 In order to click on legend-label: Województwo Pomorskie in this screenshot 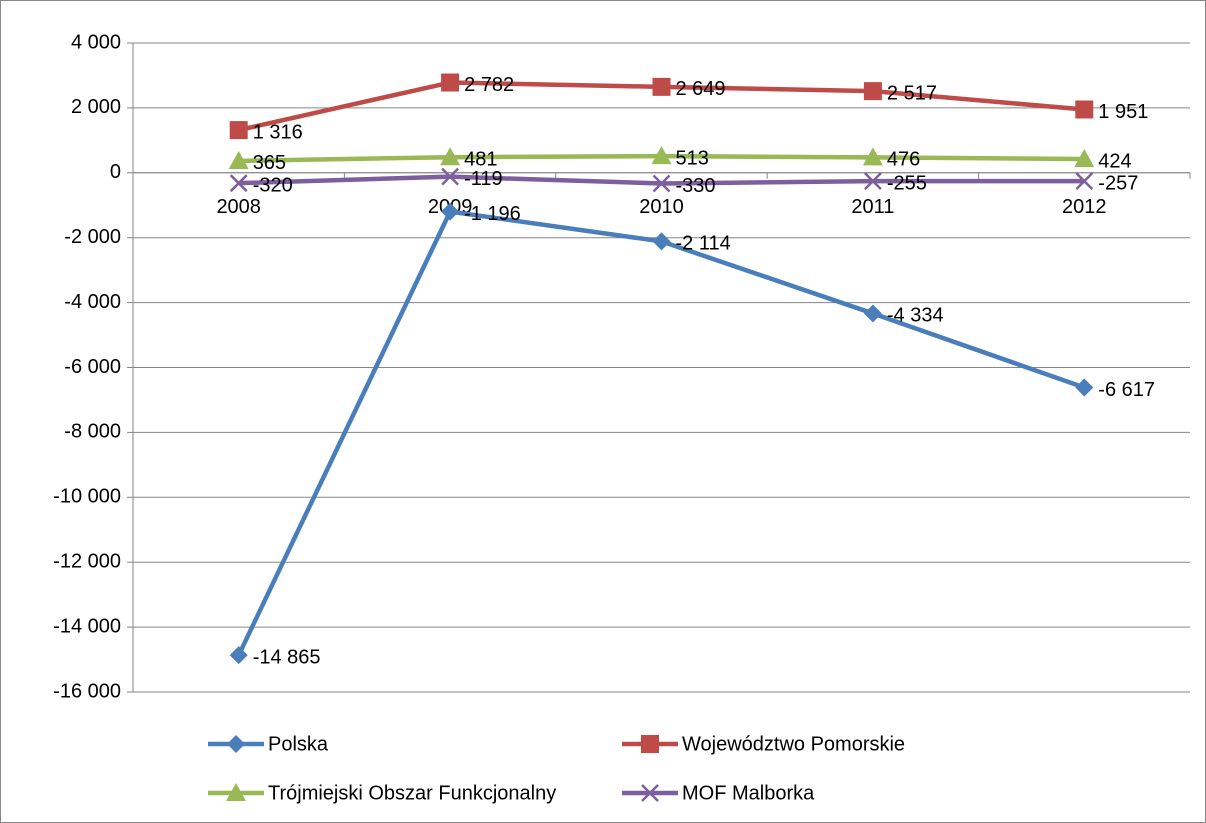, I will do `click(793, 744)`.